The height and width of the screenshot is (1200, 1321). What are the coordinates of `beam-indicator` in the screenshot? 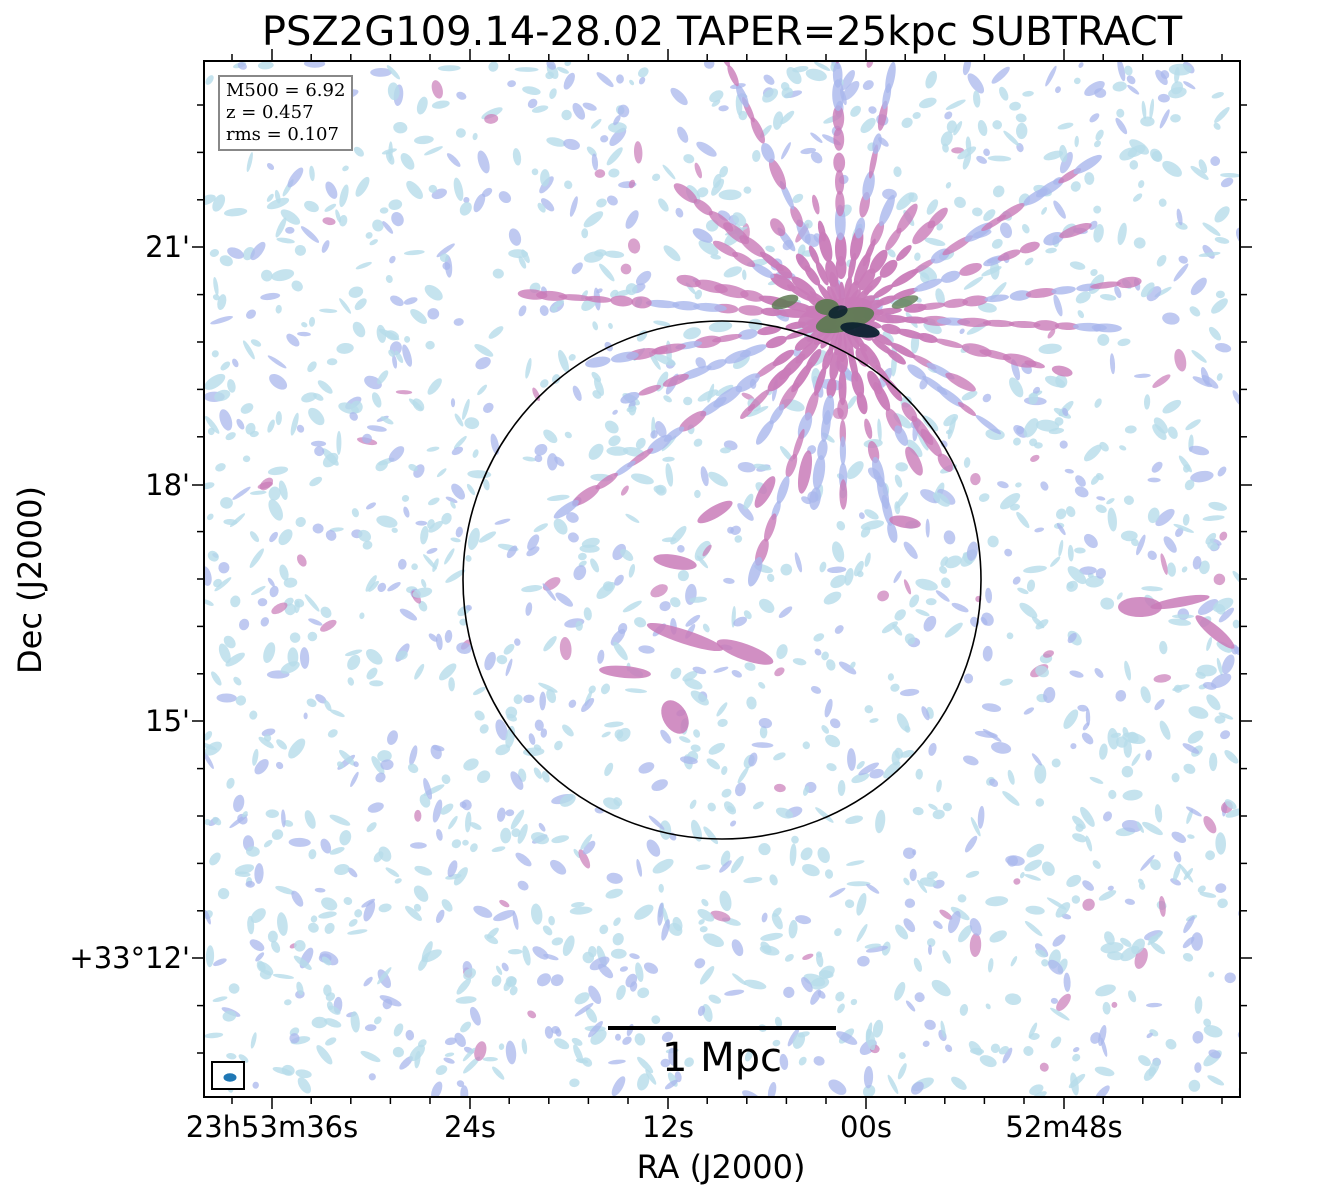 It's located at (228, 1075).